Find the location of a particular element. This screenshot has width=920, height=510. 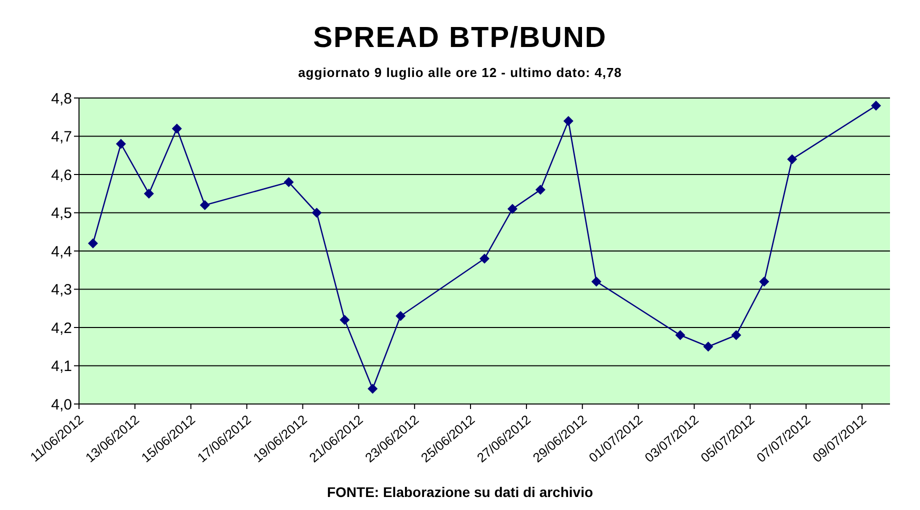

y-tick-label: 4,7 is located at coordinates (61, 137).